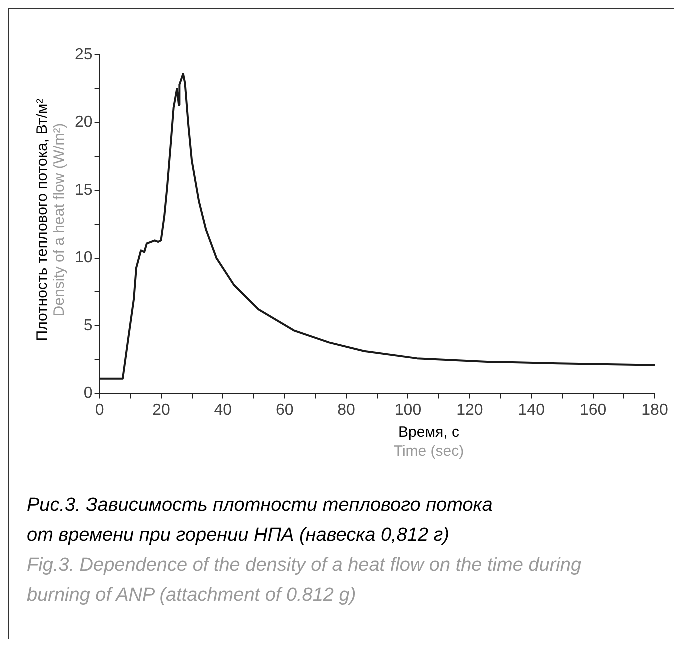 The width and height of the screenshot is (681, 651). What do you see at coordinates (305, 581) in the screenshot?
I see `caption: Fig.3. Dependence of the density of a heat flow on the time during burning of ANP (attachment of 0.812 g)` at bounding box center [305, 581].